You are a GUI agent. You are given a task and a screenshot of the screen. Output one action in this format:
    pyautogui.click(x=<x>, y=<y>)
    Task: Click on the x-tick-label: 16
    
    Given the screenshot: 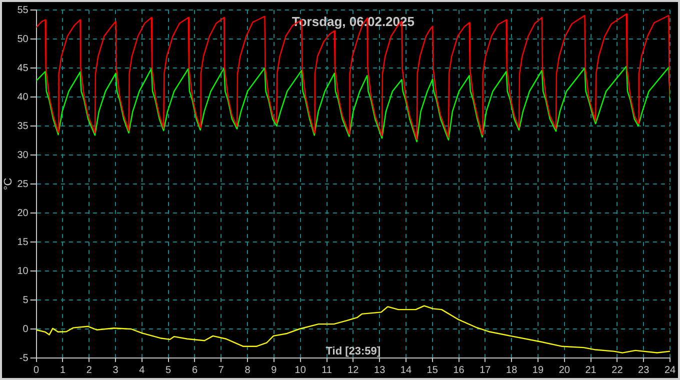 What is the action you would take?
    pyautogui.click(x=459, y=370)
    